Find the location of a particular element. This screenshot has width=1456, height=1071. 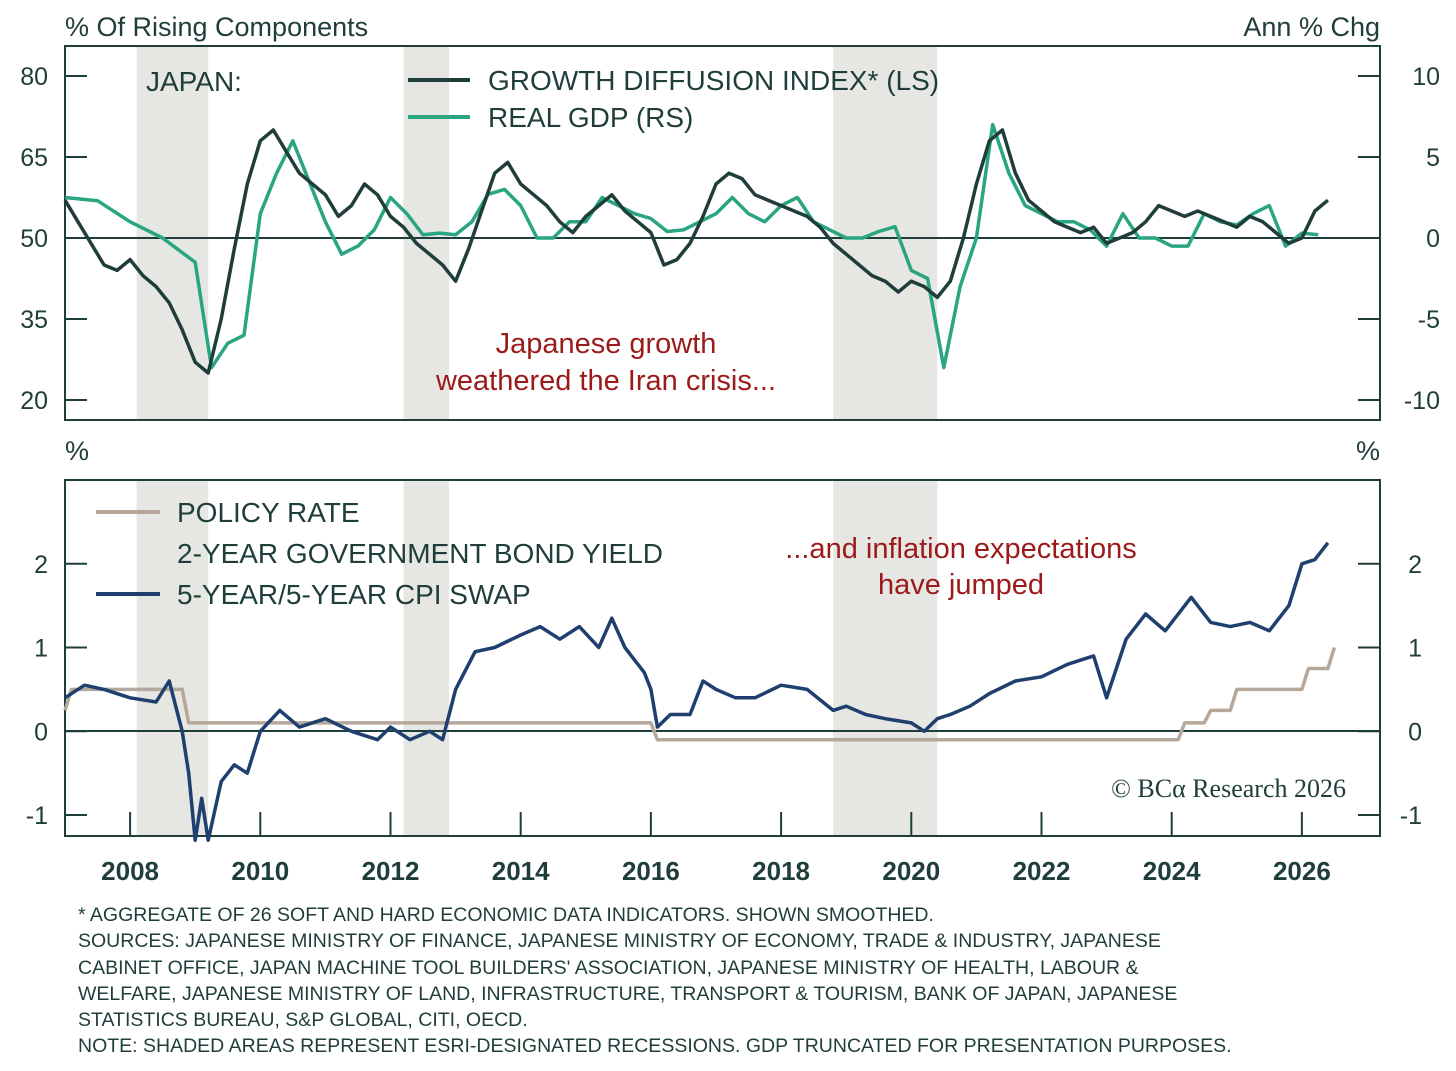

x-tick-label: 2008 is located at coordinates (130, 871).